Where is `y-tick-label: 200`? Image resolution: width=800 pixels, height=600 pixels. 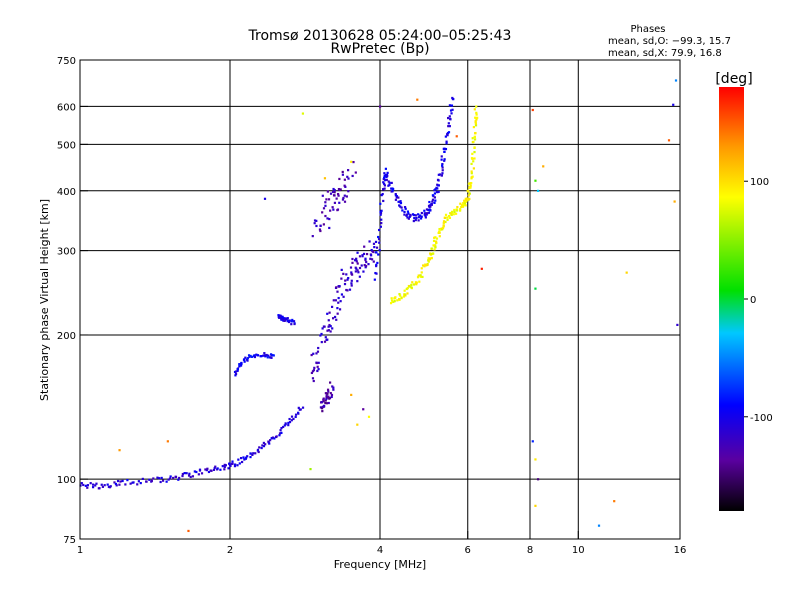 y-tick-label: 200 is located at coordinates (66, 336).